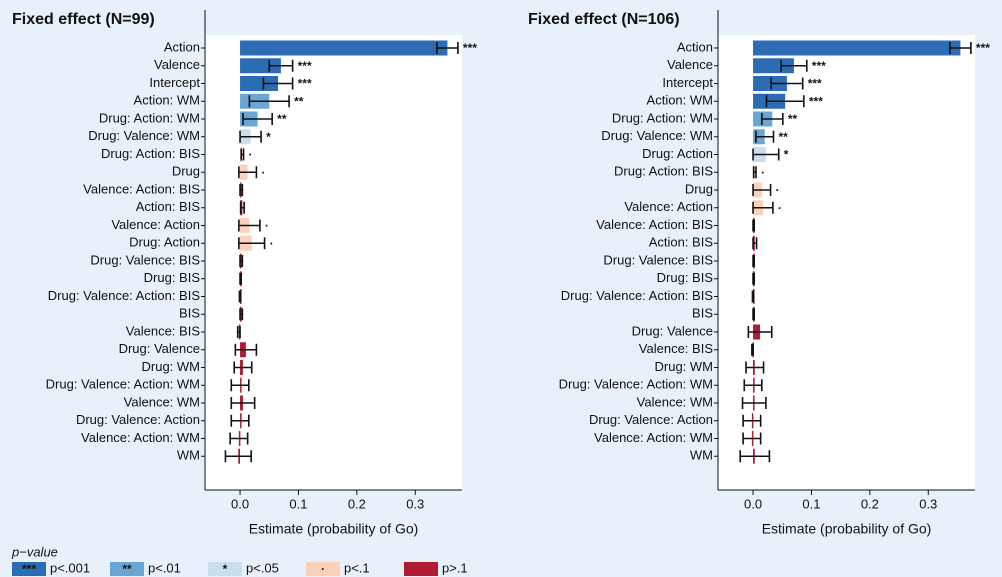 The height and width of the screenshot is (577, 1002). I want to click on y-tick-label: Drug: Valence: WM, so click(144, 135).